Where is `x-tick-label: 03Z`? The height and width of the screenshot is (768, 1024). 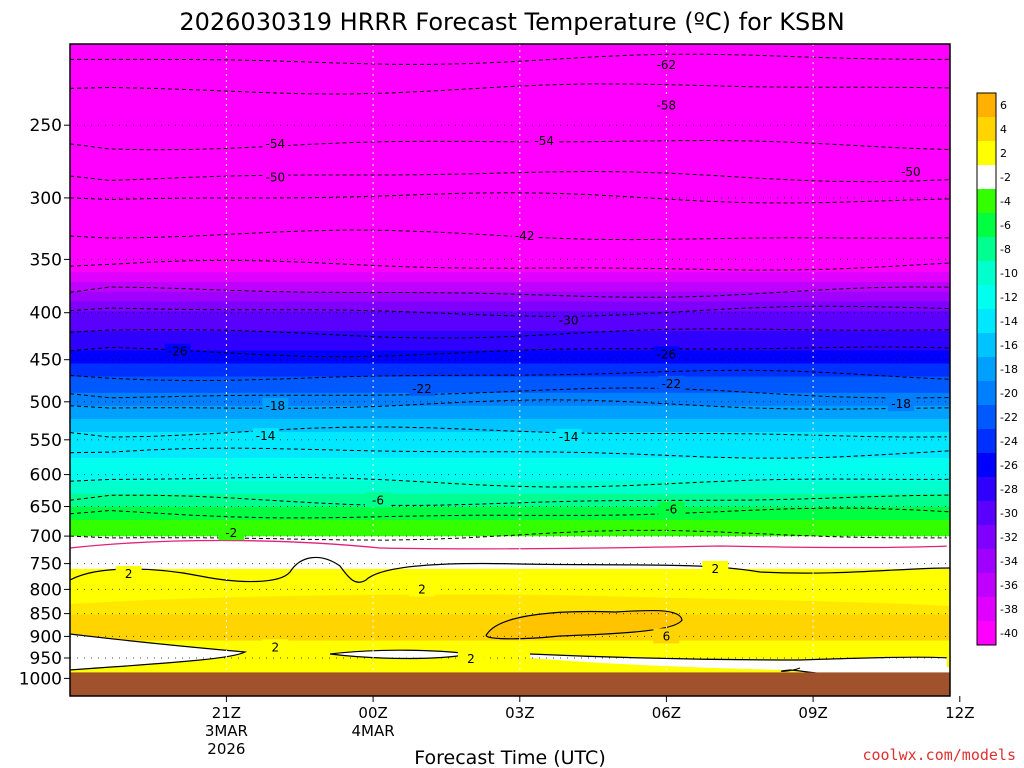
x-tick-label: 03Z is located at coordinates (519, 713).